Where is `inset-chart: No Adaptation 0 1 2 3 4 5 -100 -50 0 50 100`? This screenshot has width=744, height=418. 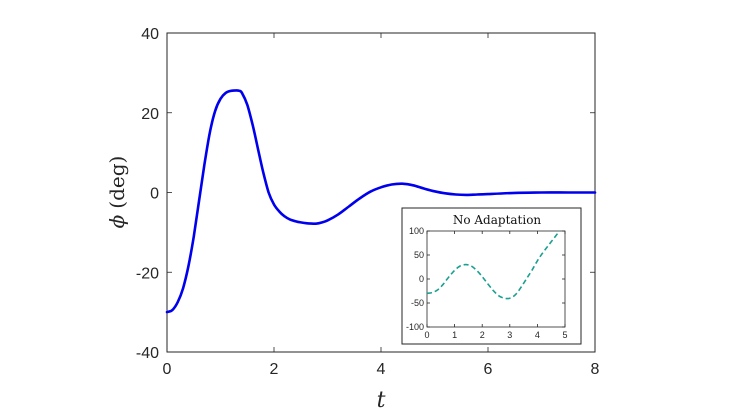 inset-chart: No Adaptation 0 1 2 3 4 5 -100 -50 0 50 100 is located at coordinates (491, 276).